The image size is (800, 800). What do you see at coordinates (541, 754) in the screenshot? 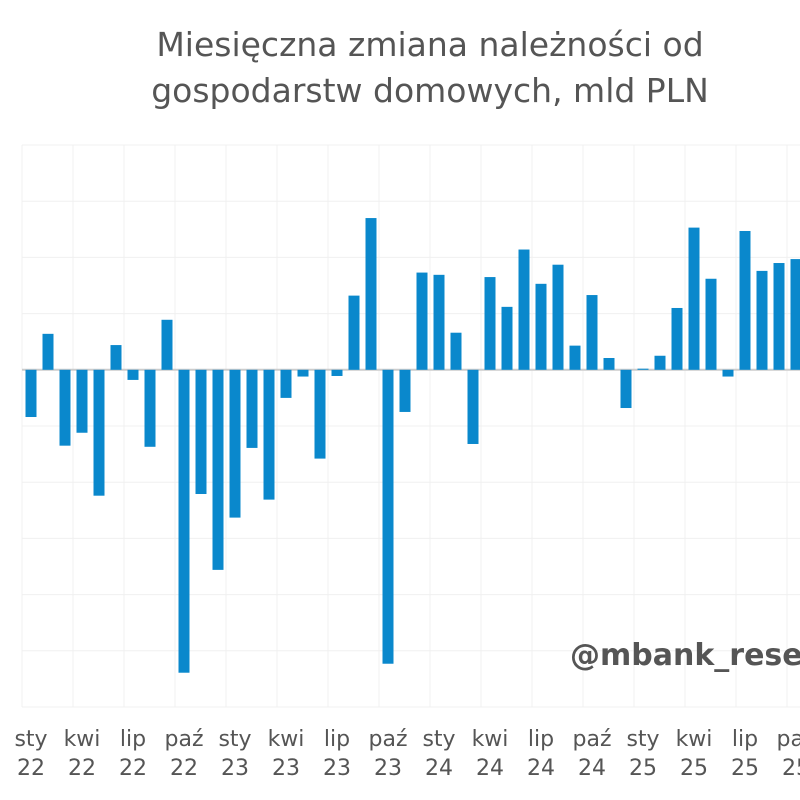
I see `x-tick-label: lip 24` at bounding box center [541, 754].